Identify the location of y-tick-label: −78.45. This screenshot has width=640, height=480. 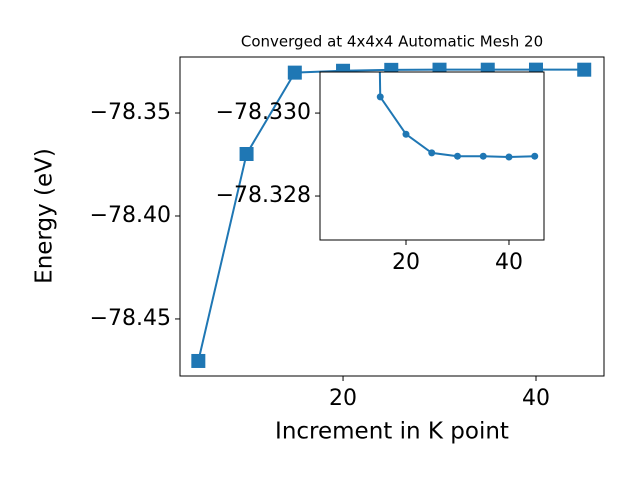
(130, 318).